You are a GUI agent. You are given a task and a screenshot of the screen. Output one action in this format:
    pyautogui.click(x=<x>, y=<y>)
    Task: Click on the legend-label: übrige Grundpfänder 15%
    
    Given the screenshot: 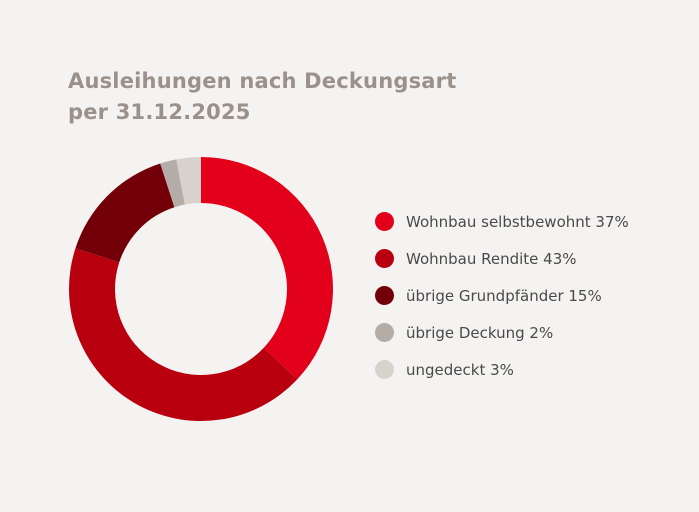 What is the action you would take?
    pyautogui.click(x=504, y=295)
    